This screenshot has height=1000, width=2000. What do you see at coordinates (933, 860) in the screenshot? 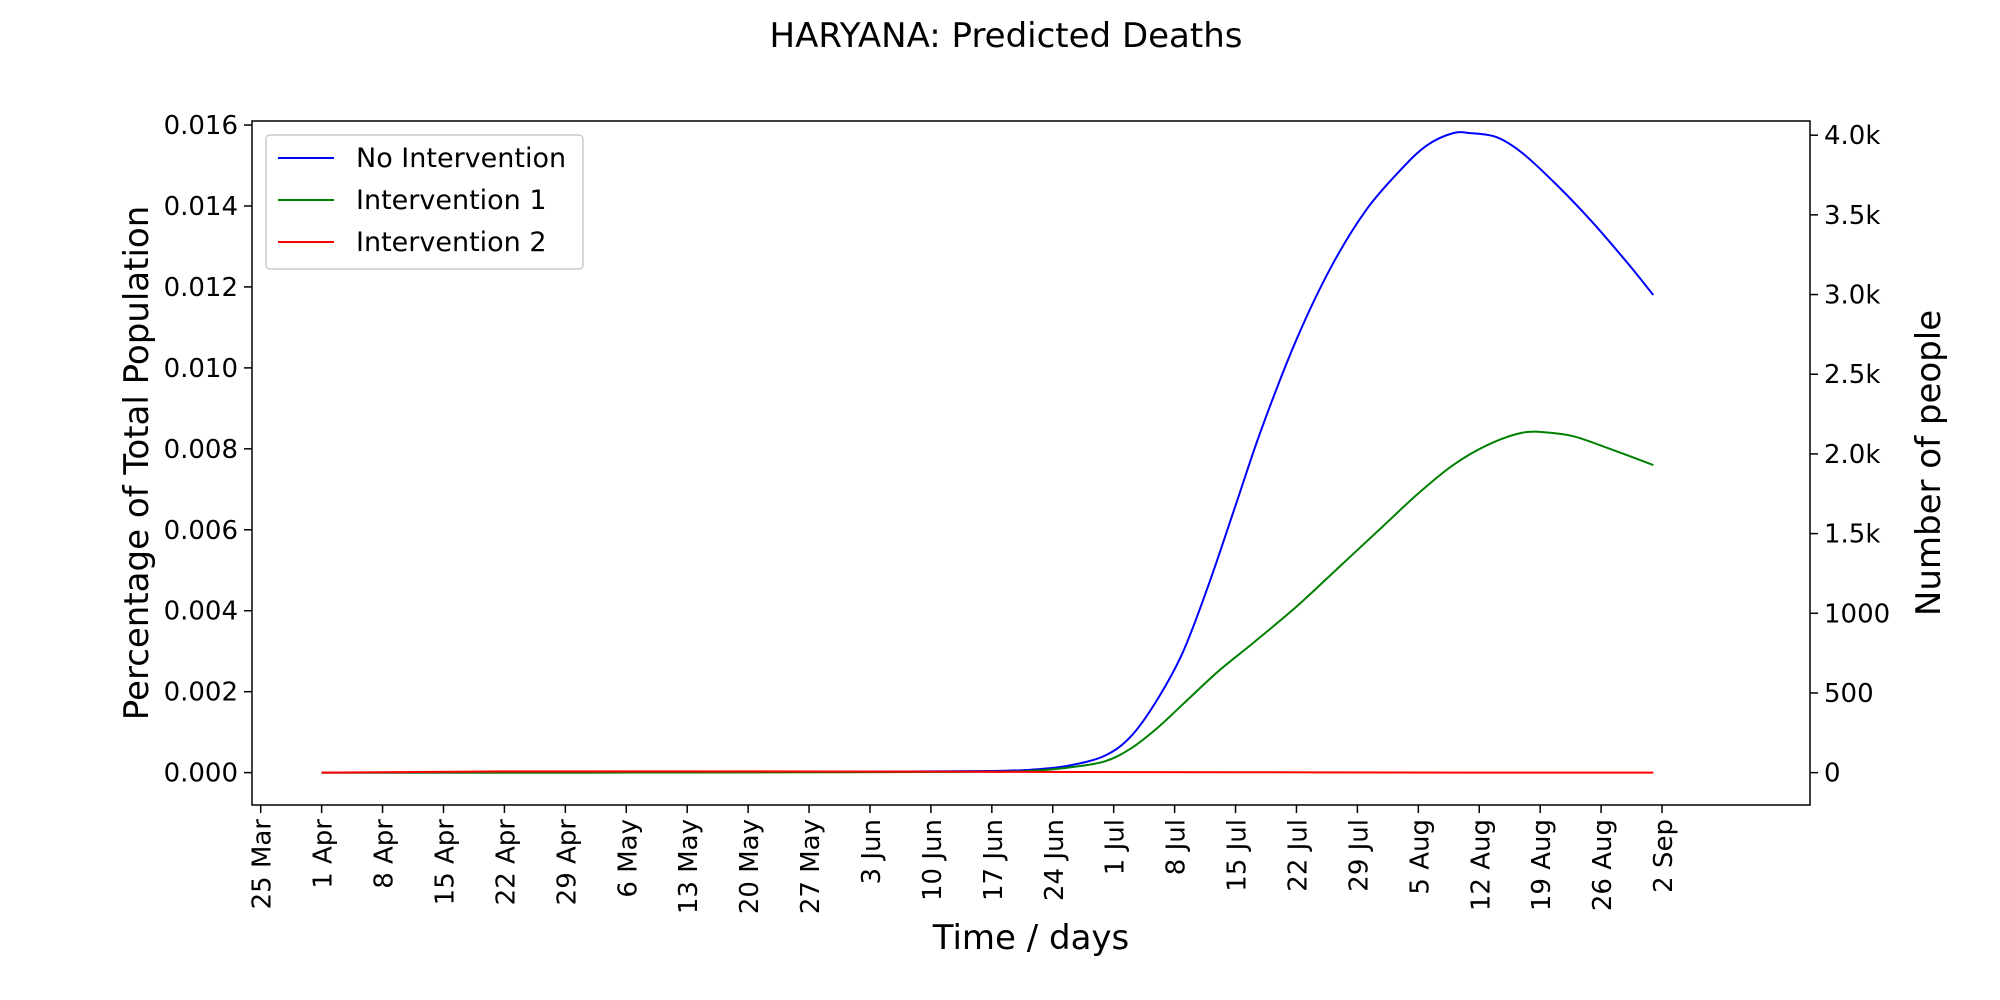
I see `x-tick-label: 10 Jun` at bounding box center [933, 860].